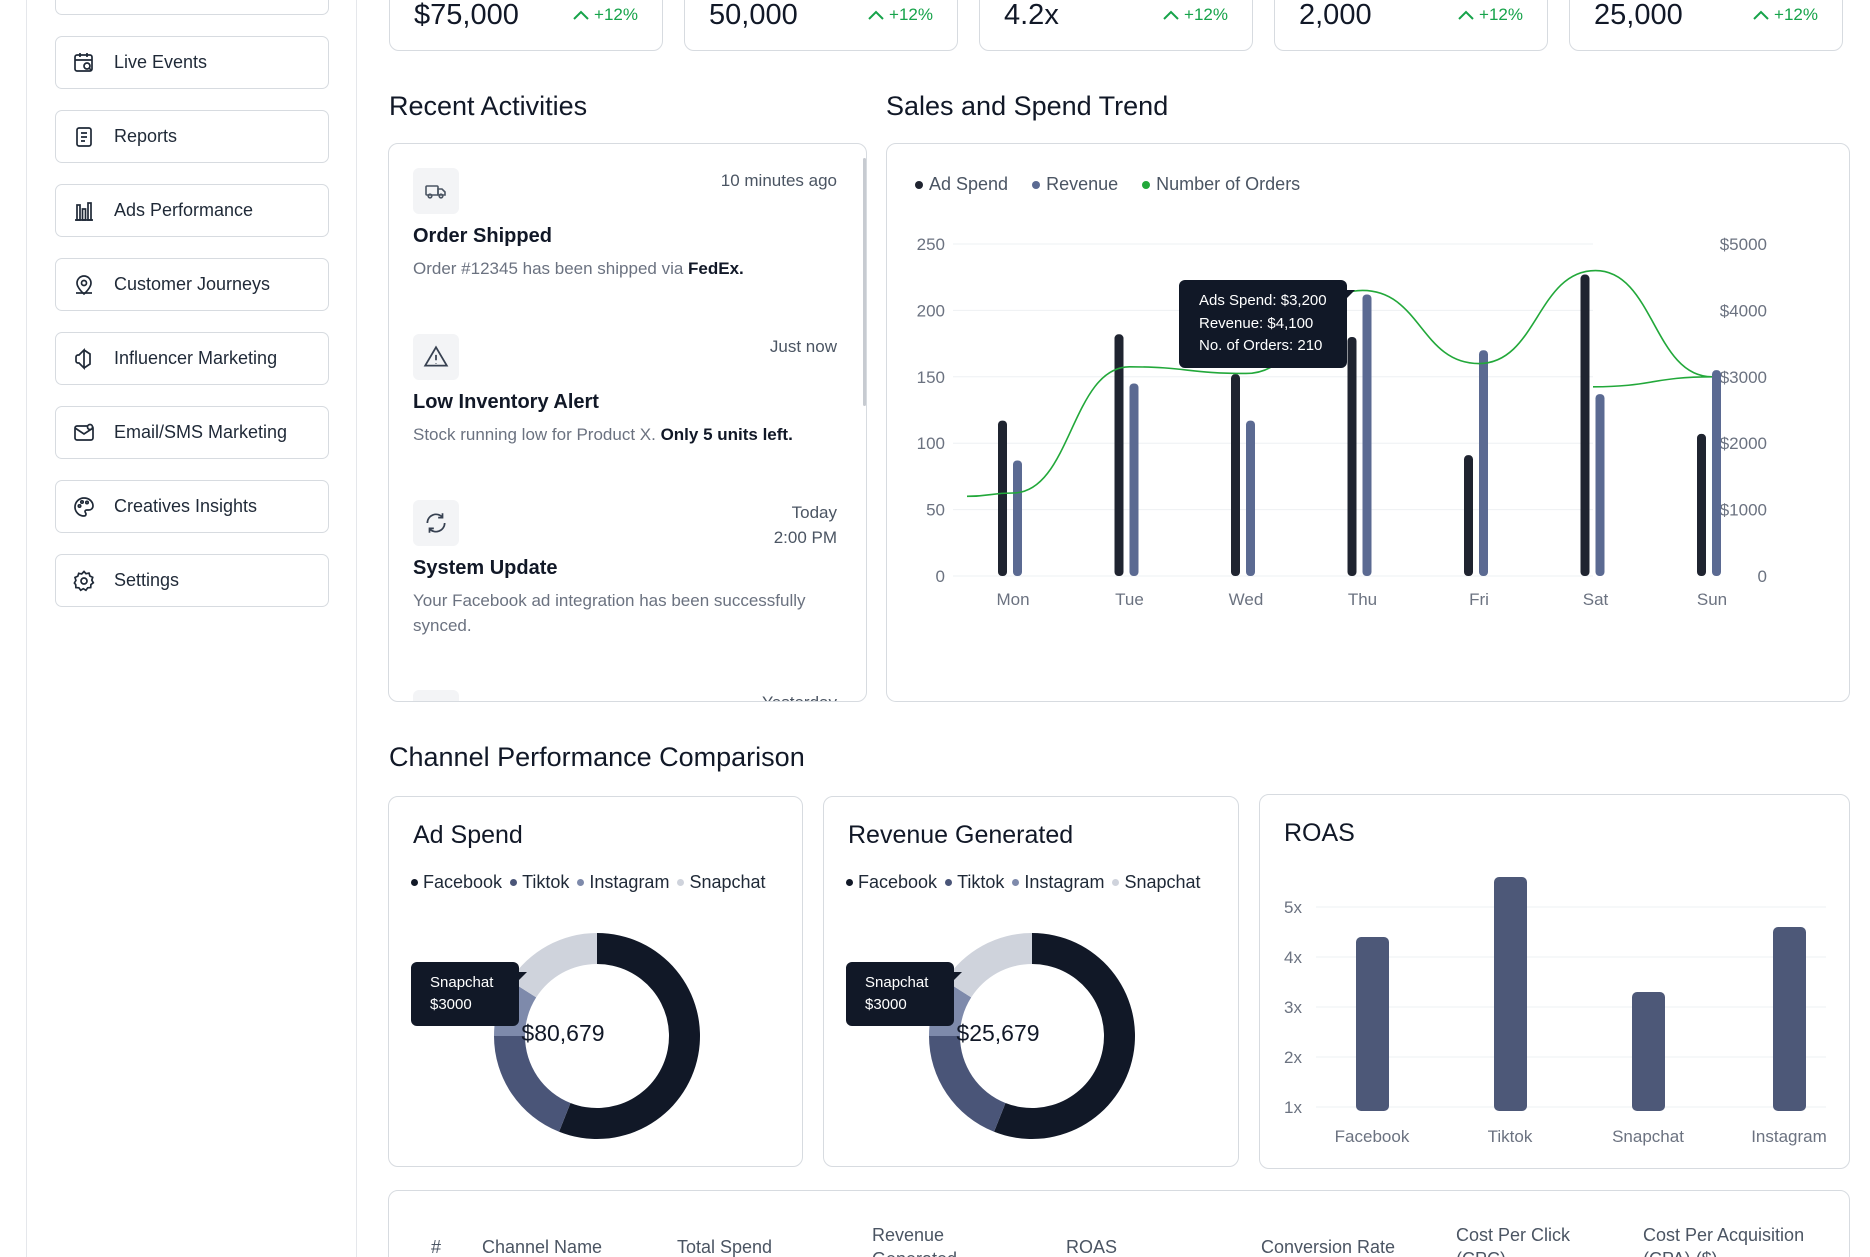 Image resolution: width=1870 pixels, height=1257 pixels. I want to click on x-tick: Thu, so click(1362, 599).